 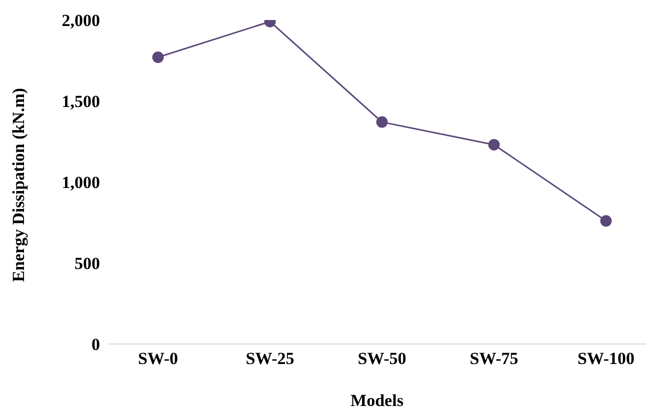 What do you see at coordinates (18, 185) in the screenshot?
I see `y-axis-title: Energy Dissipation (kN.m)` at bounding box center [18, 185].